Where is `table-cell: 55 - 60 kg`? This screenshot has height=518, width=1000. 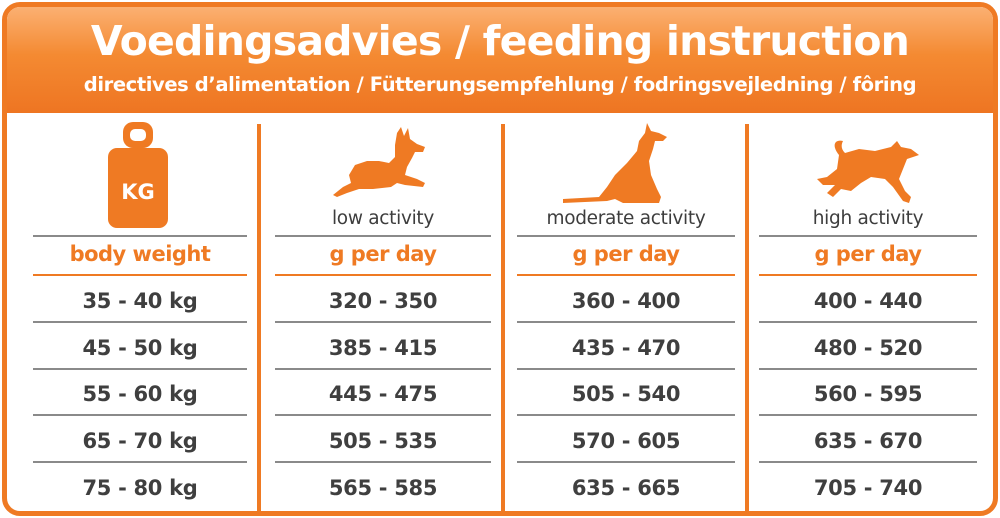
table-cell: 55 - 60 kg is located at coordinates (140, 394).